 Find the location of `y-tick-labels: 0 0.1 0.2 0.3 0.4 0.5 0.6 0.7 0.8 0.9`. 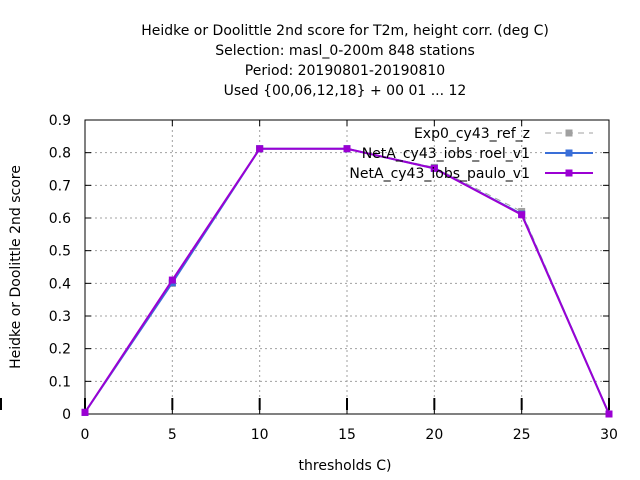

y-tick-labels: 0 0.1 0.2 0.3 0.4 0.5 0.6 0.7 0.8 0.9 is located at coordinates (60, 268).